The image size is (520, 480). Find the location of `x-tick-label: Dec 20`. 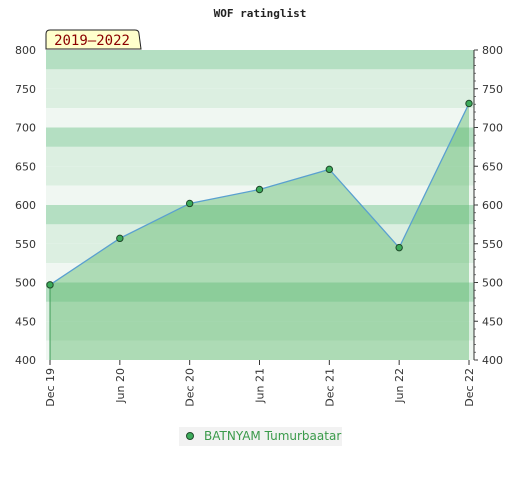

x-tick-label: Dec 20 is located at coordinates (190, 387).